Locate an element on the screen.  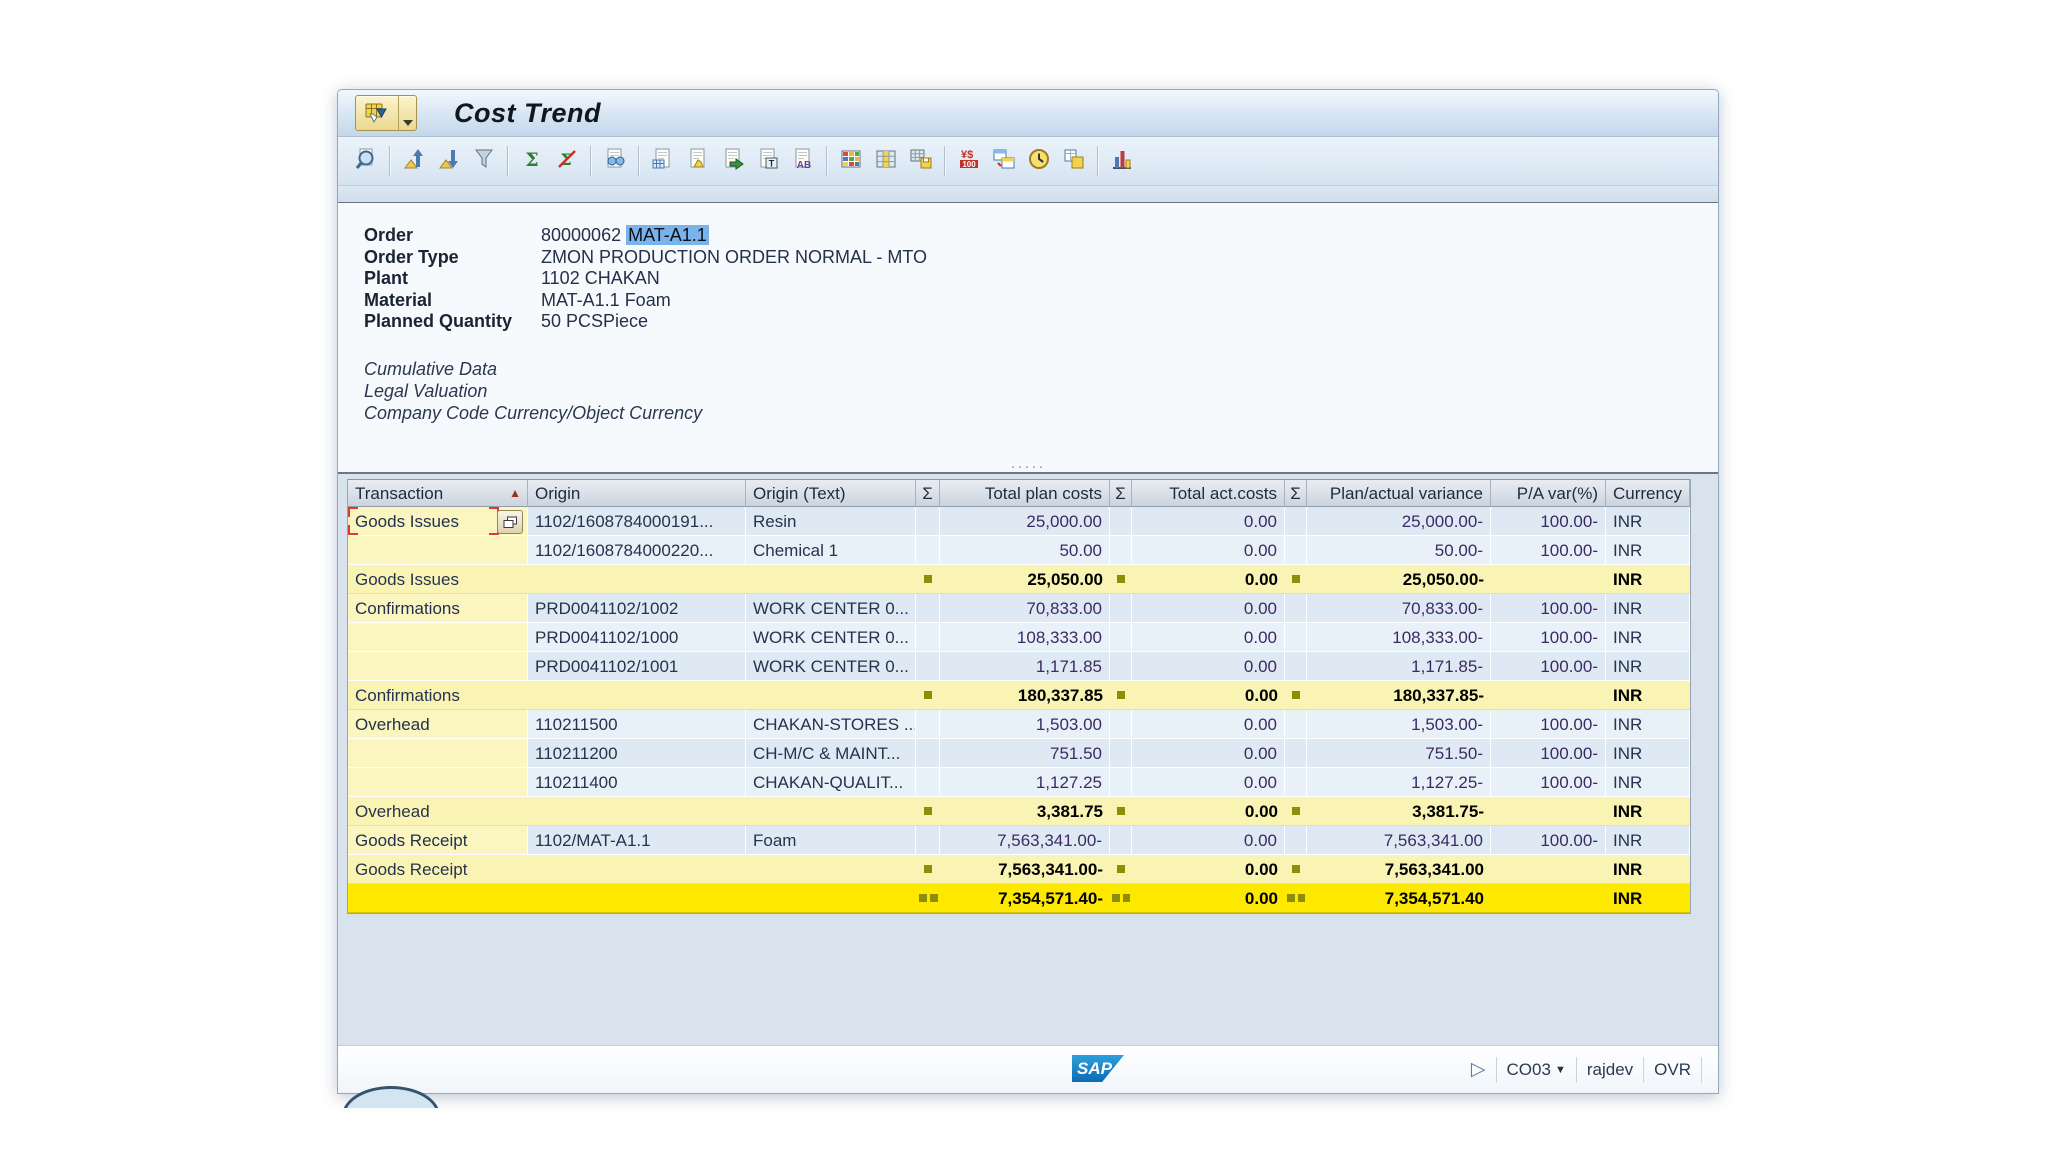
column-header-origin: Origin is located at coordinates (637, 493).